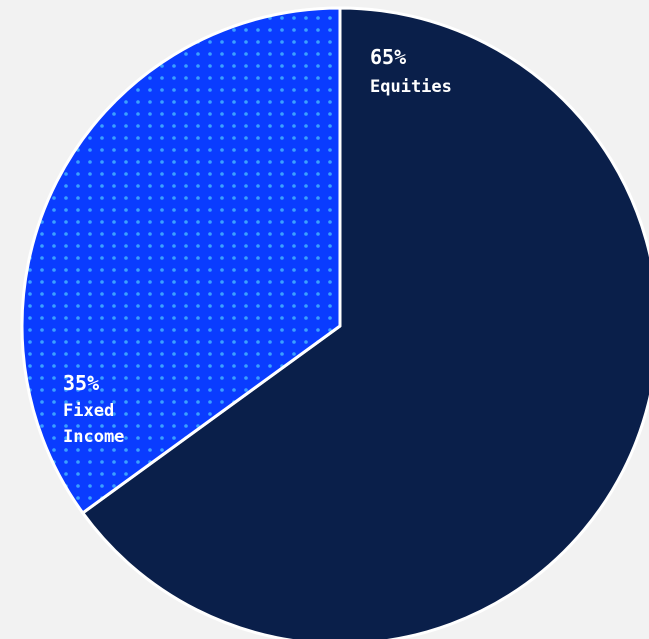  I want to click on pie-slice-label-equities-name: Equities, so click(411, 87).